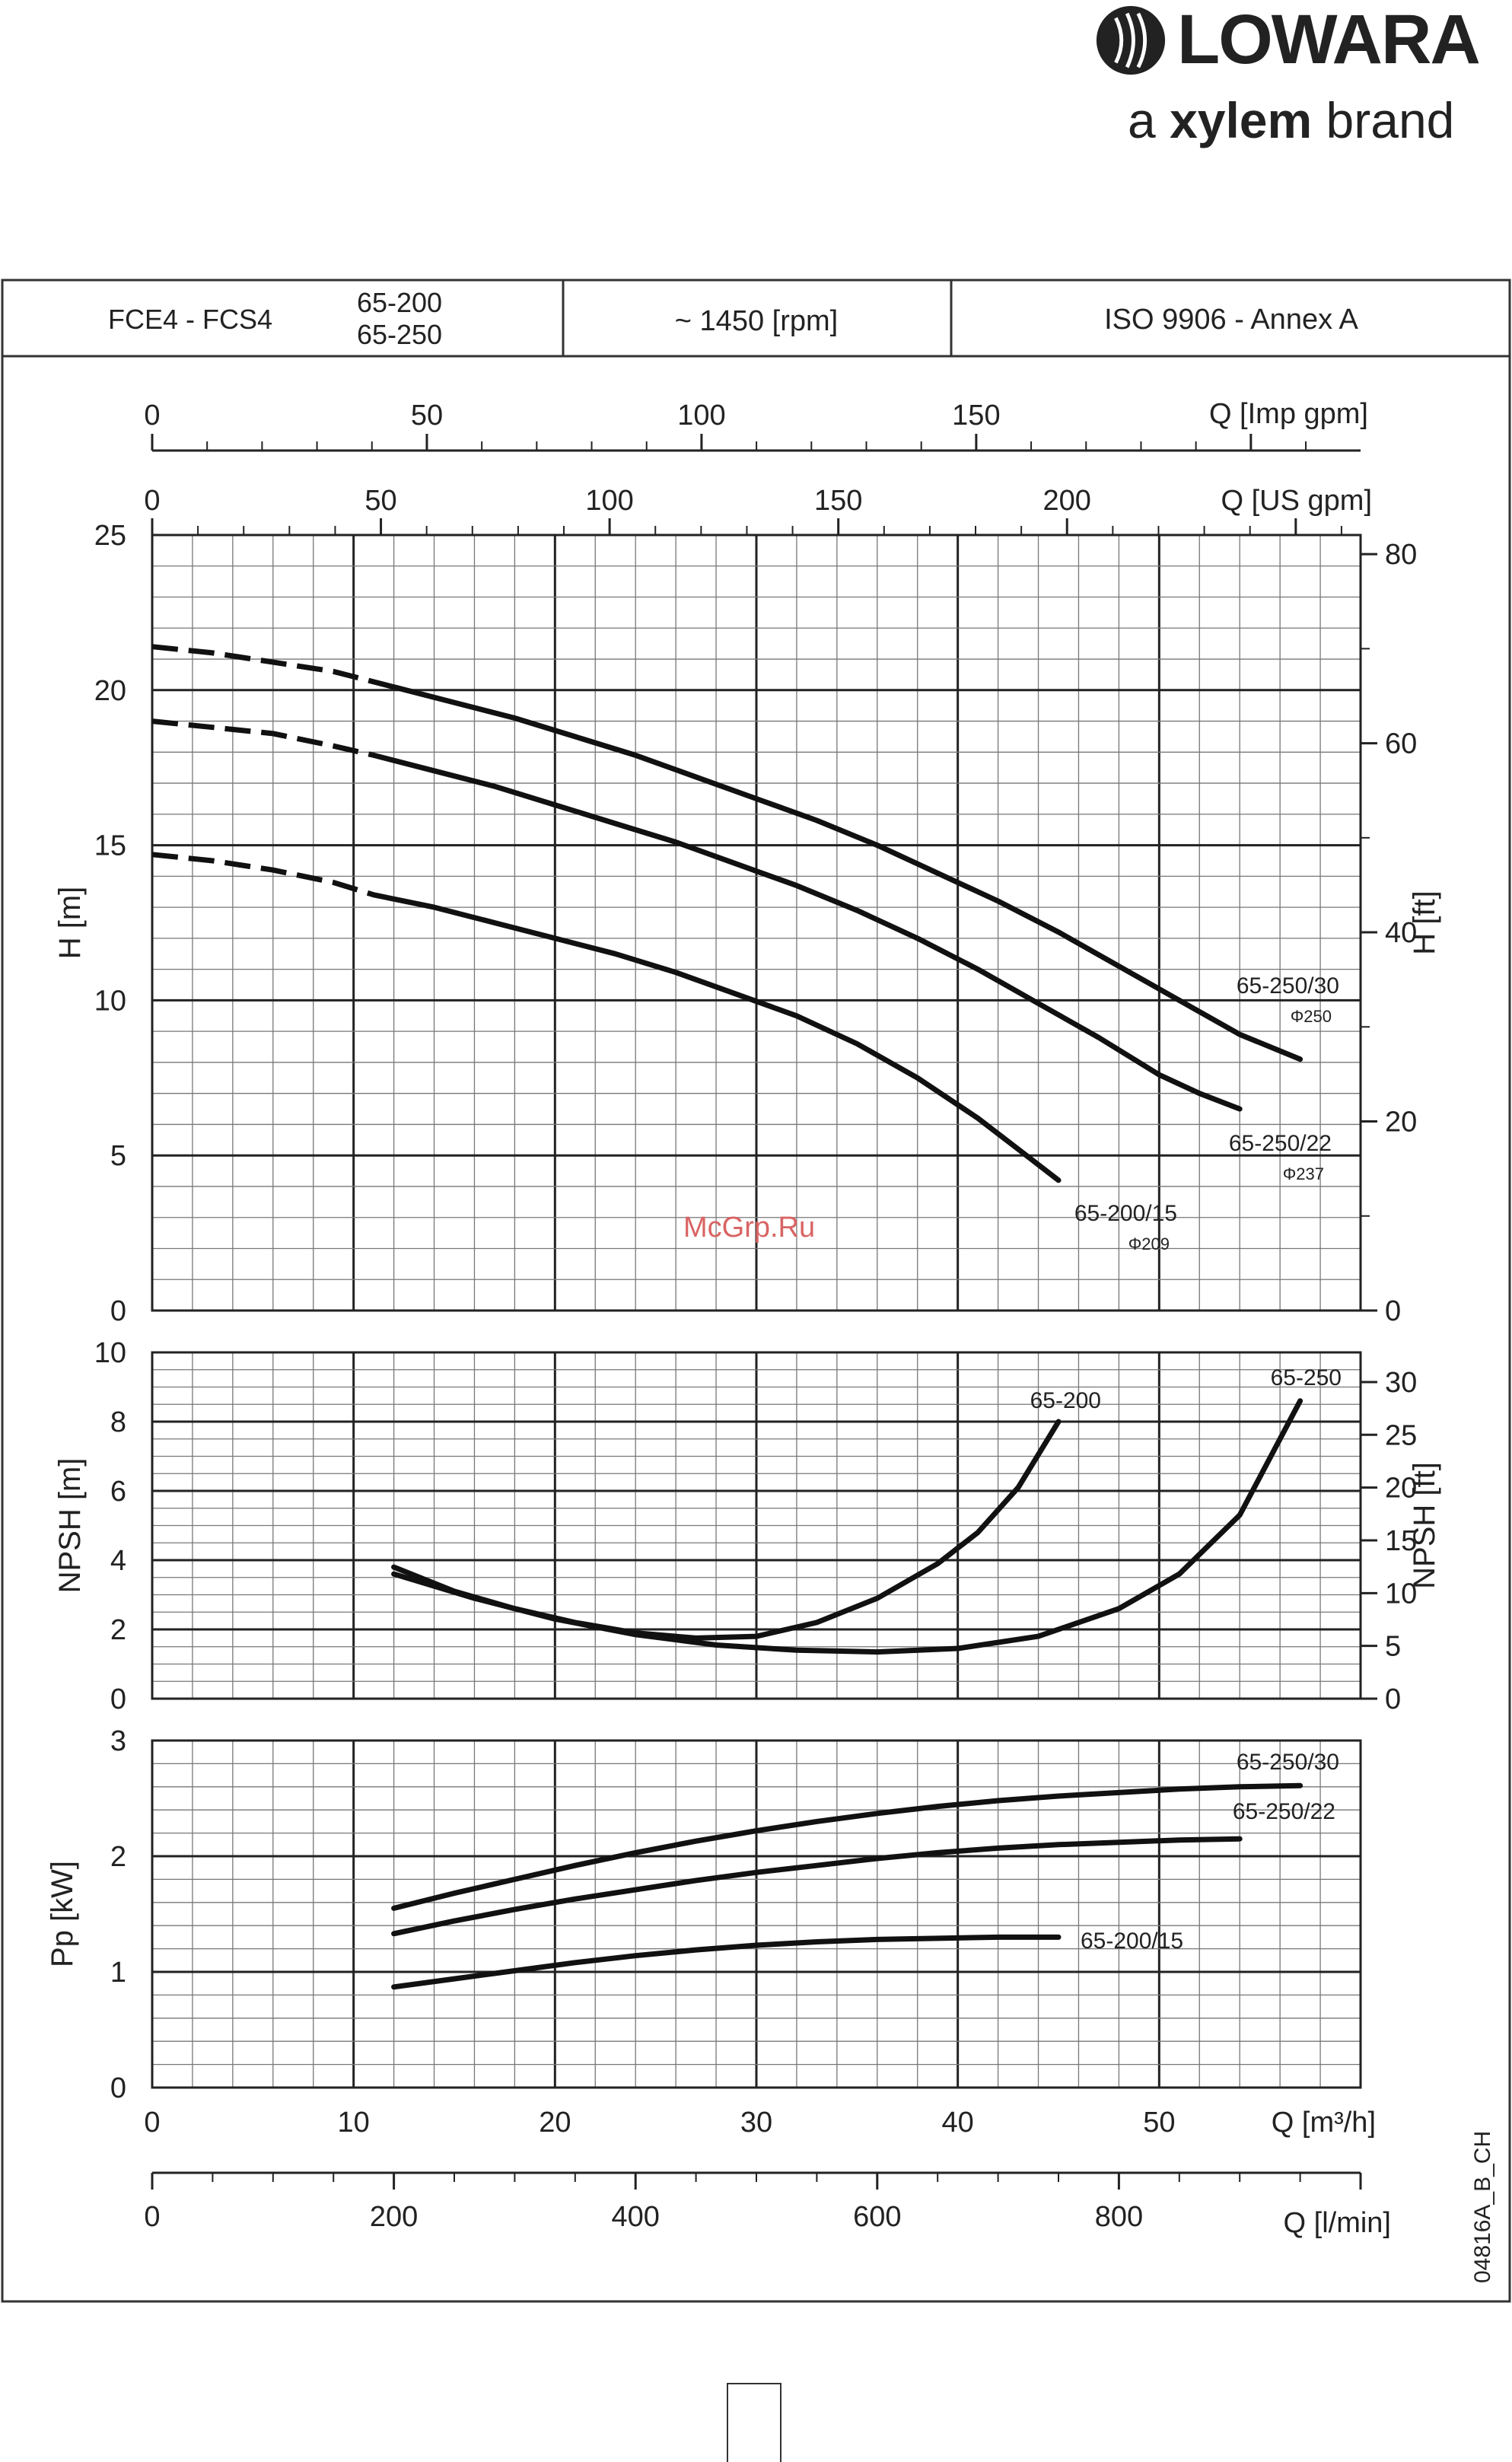 This screenshot has width=1512, height=2462. I want to click on y-right-tick-label: 80, so click(1401, 555).